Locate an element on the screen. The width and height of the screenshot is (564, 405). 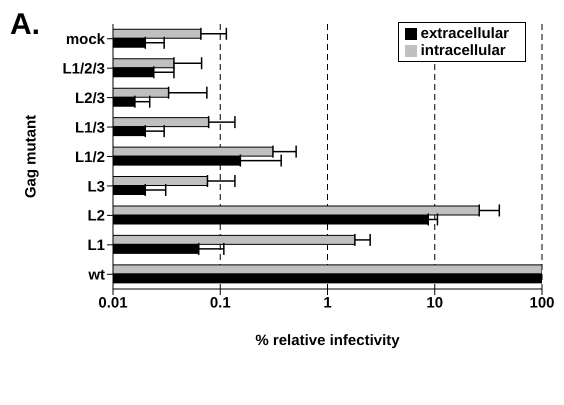
y-tick-label: L1/3 is located at coordinates (89, 127).